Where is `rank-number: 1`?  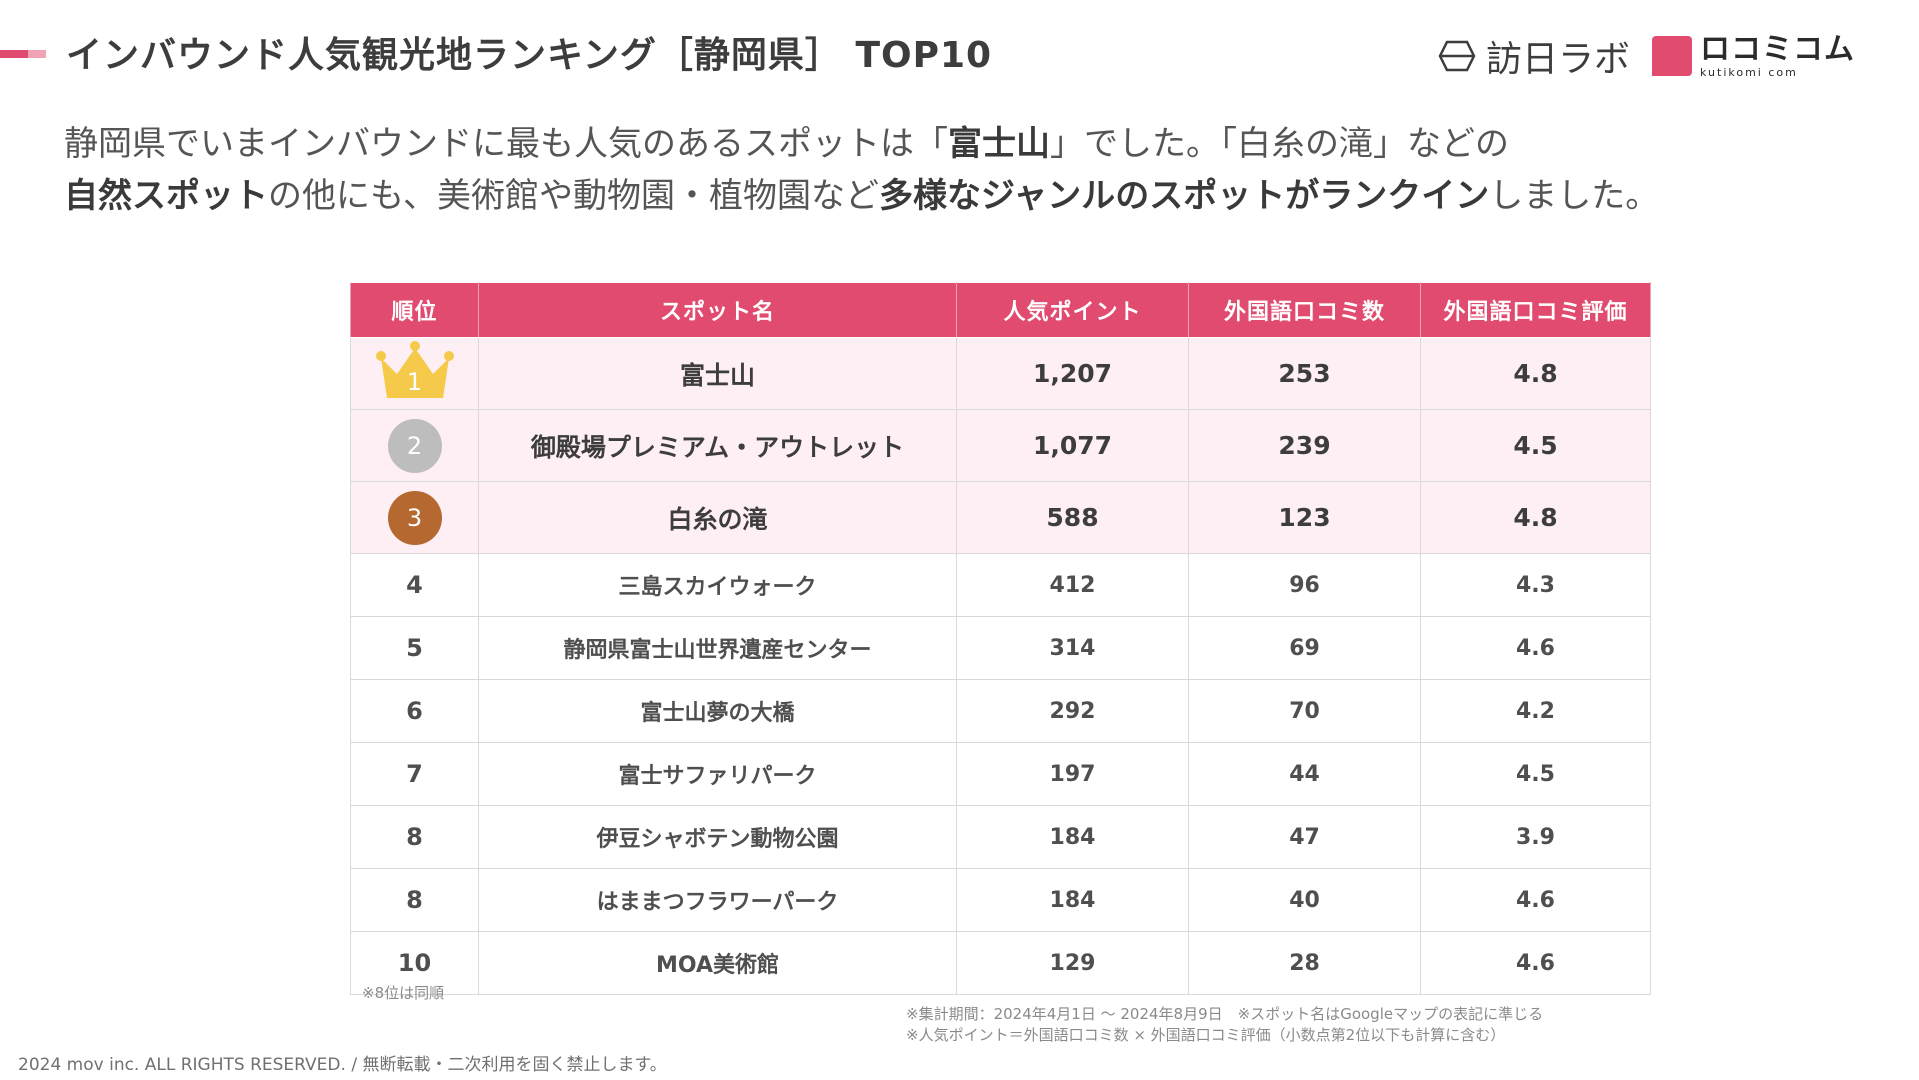
rank-number: 1 is located at coordinates (414, 381).